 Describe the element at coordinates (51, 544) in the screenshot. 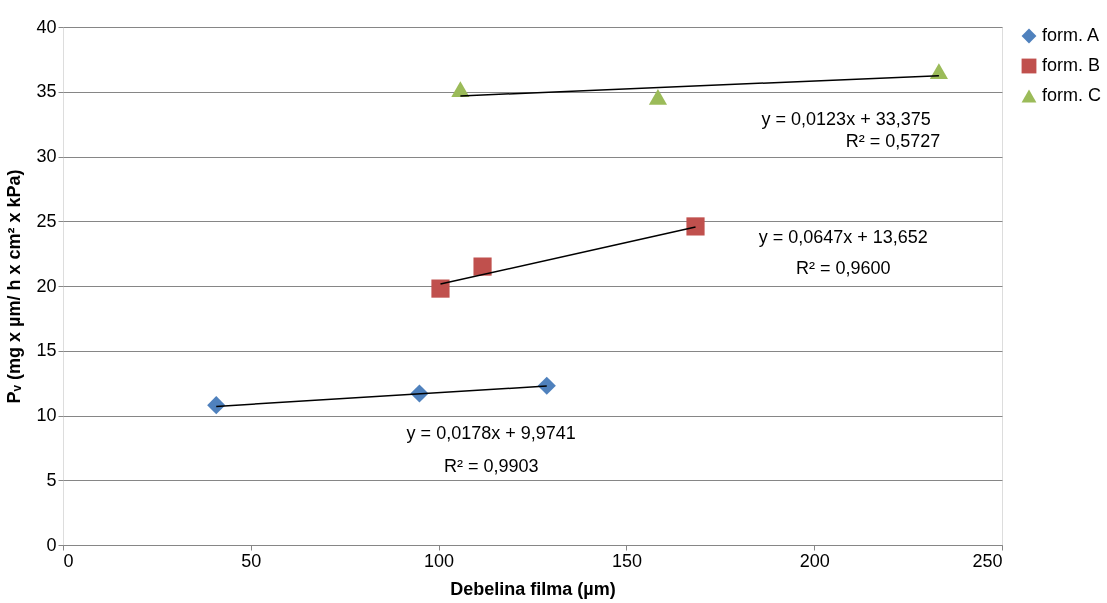

I see `y-tick-label: 0` at that location.